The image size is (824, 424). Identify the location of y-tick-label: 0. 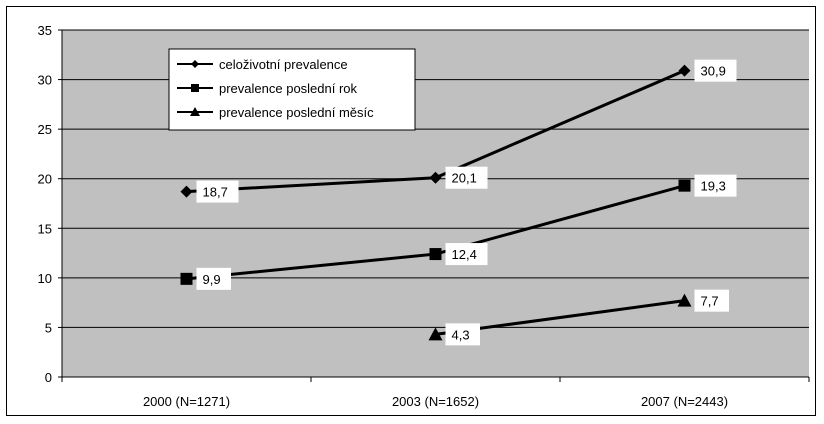
(48, 377).